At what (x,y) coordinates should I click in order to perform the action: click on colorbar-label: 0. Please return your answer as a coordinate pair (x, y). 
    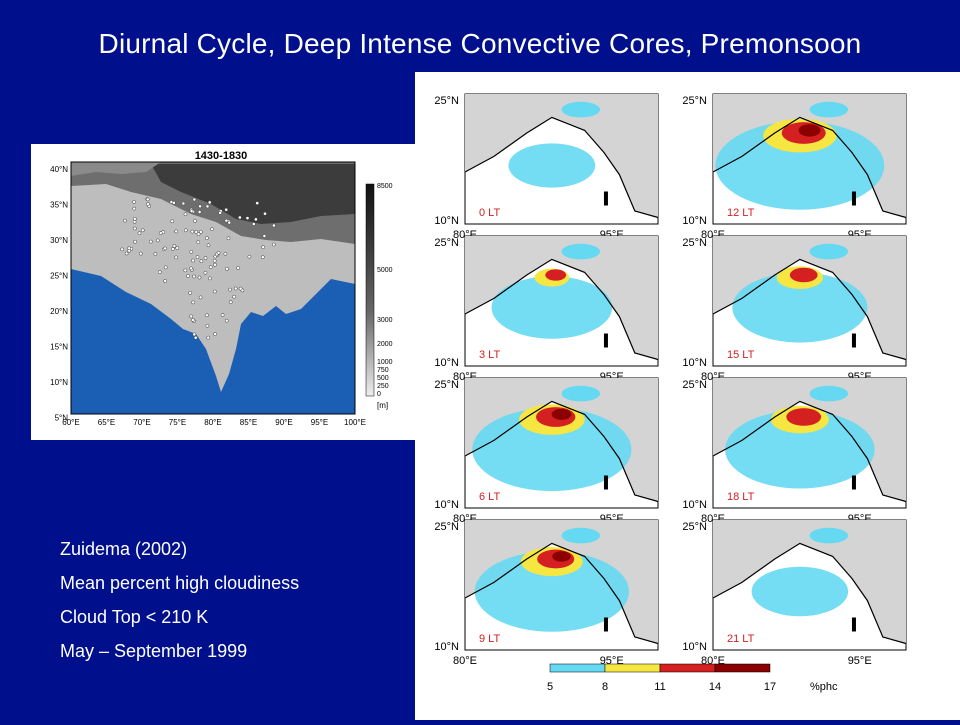
    Looking at the image, I should click on (379, 394).